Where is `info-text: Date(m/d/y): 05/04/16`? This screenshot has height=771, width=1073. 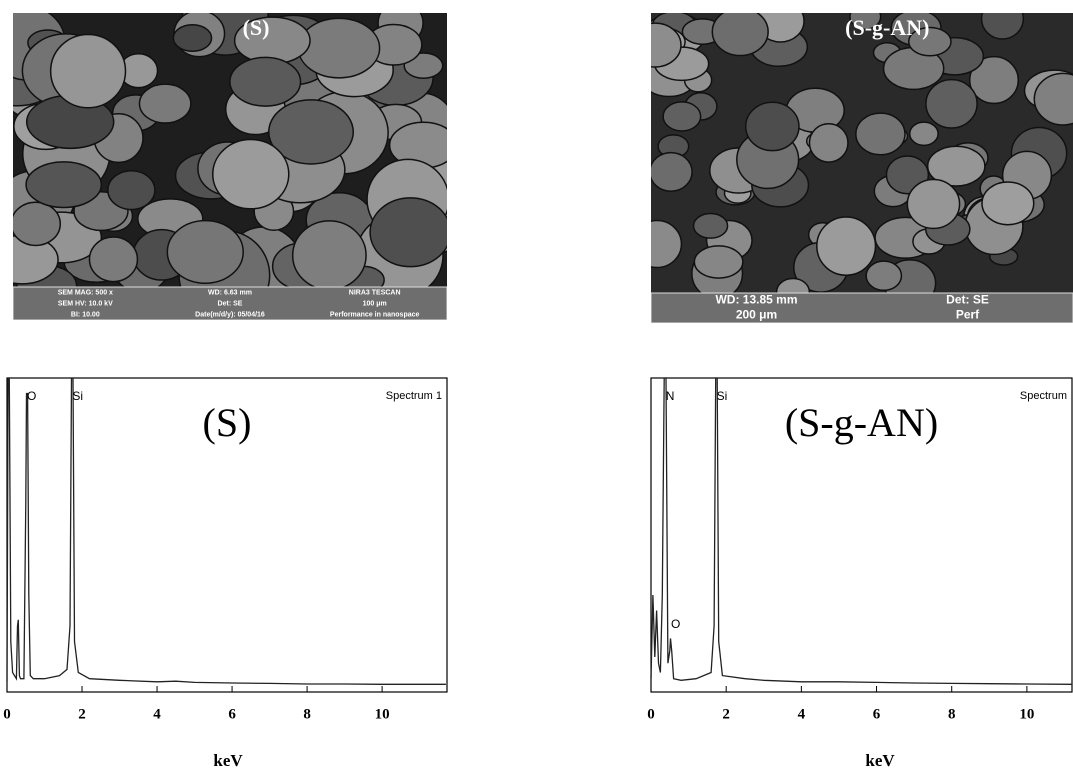
info-text: Date(m/d/y): 05/04/16 is located at coordinates (230, 314).